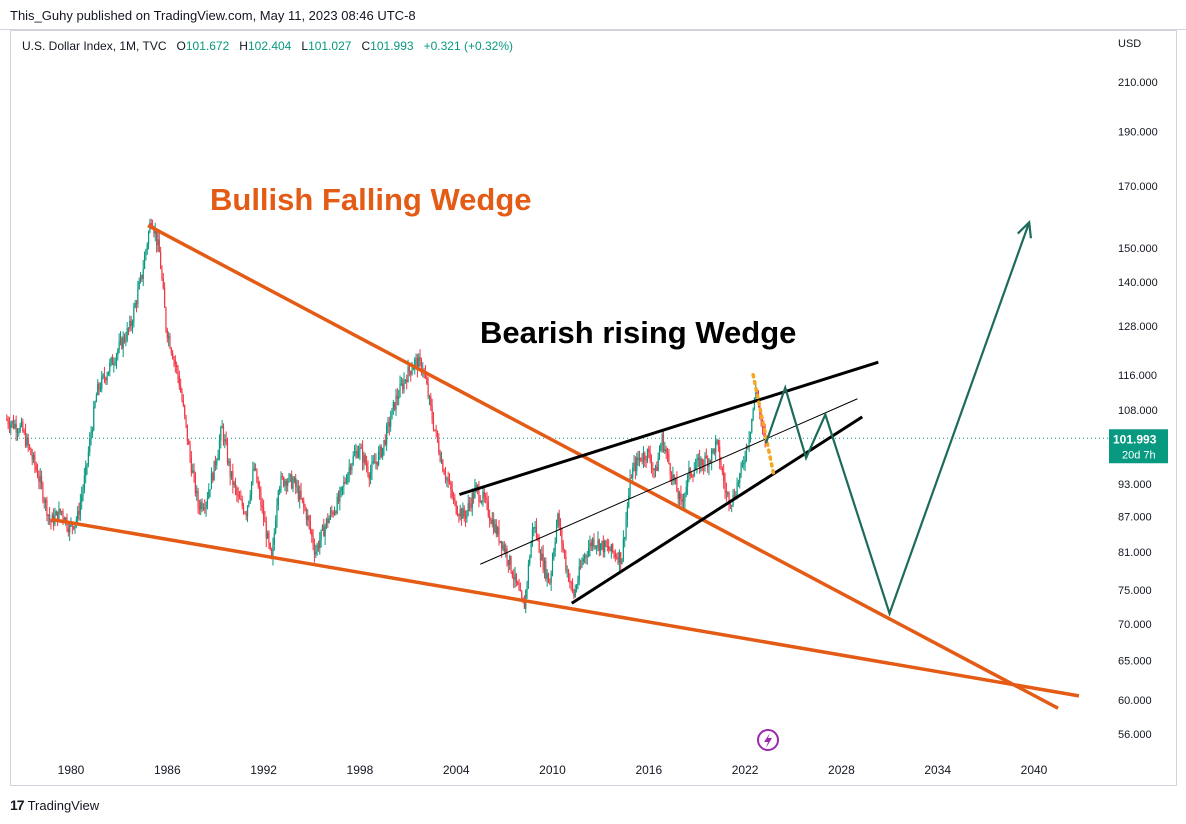  What do you see at coordinates (167, 770) in the screenshot?
I see `x-tick-label: 1986` at bounding box center [167, 770].